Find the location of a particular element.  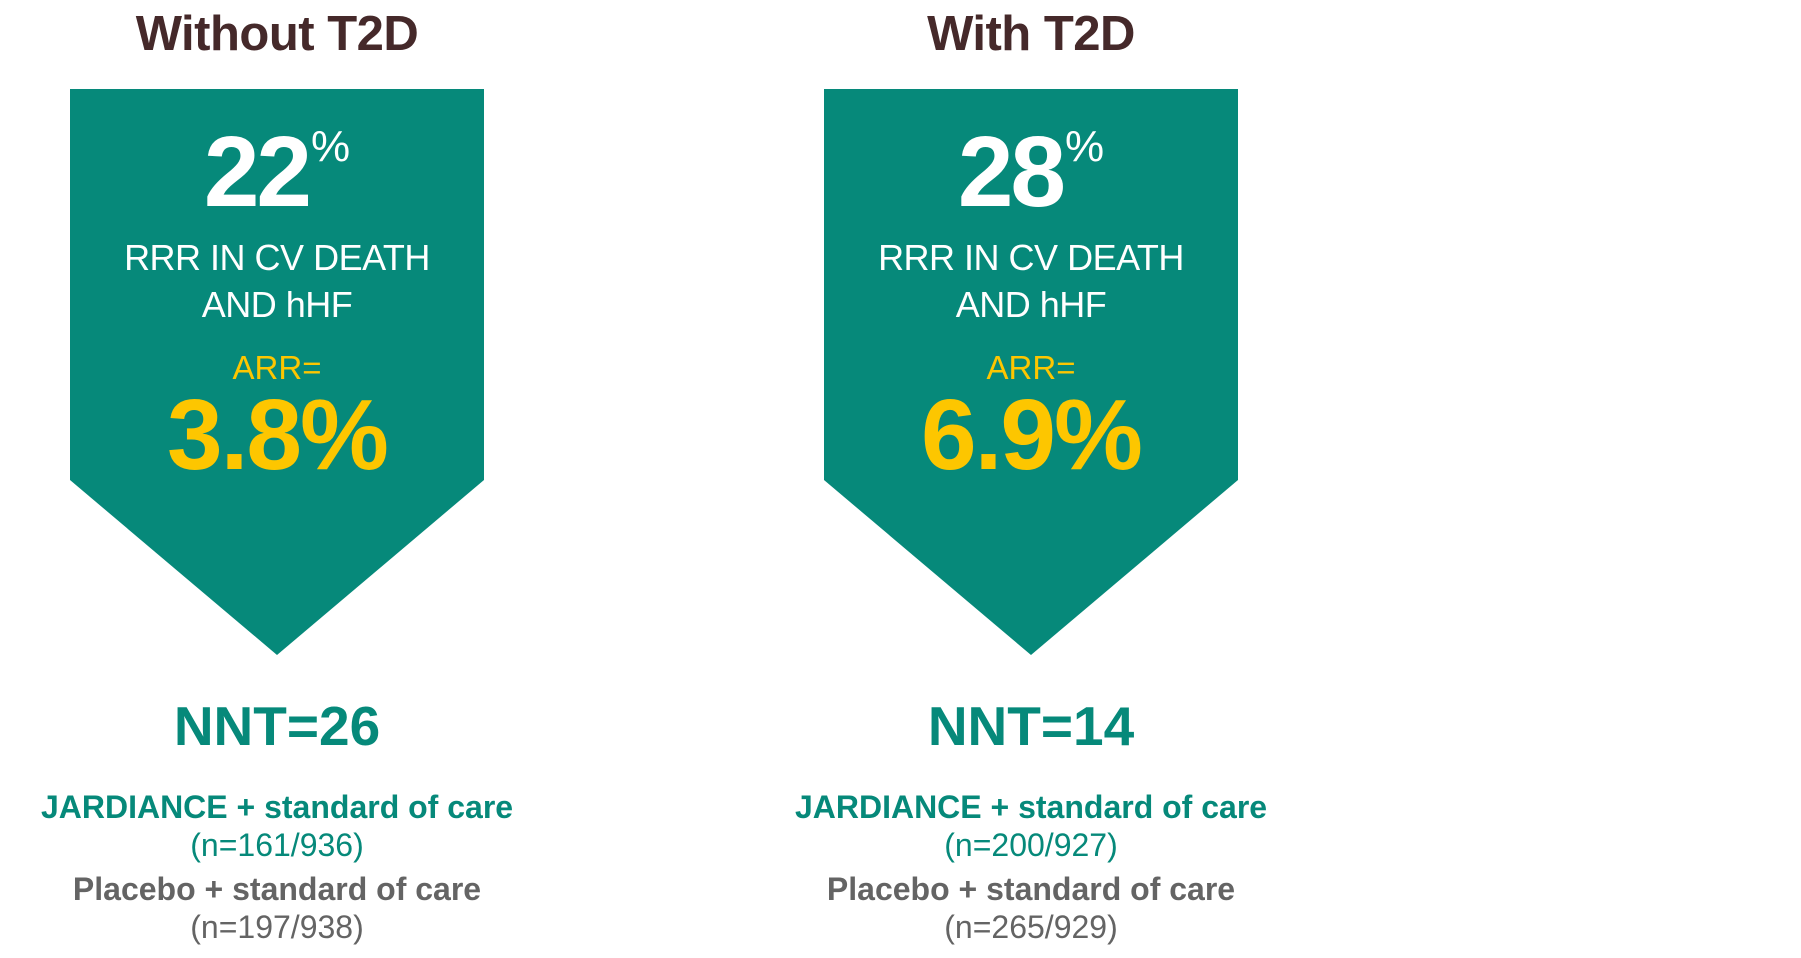

arrow-shield: 22% RRR IN CV DEATH AND hHF ARR= 3.8% is located at coordinates (277, 372).